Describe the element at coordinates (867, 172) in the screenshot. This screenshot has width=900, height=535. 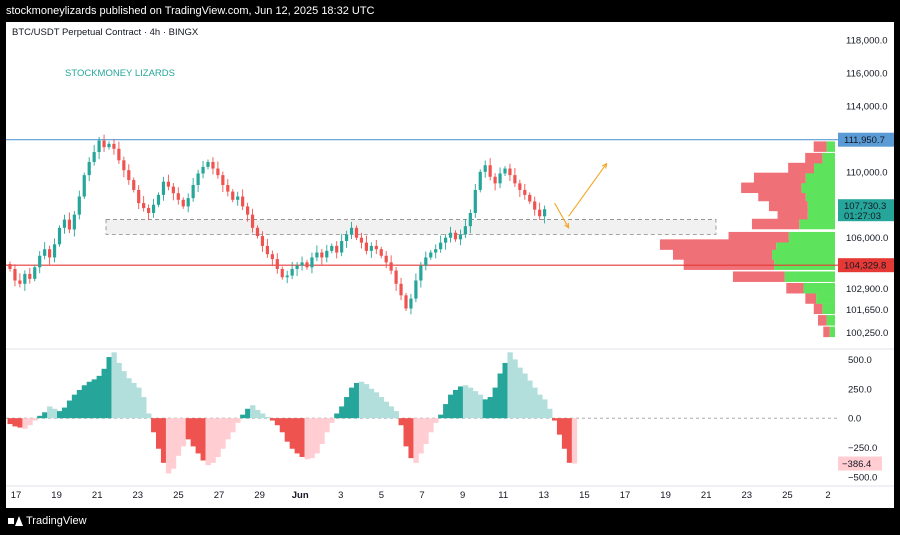
I see `price-tick-label: 110,000.0` at that location.